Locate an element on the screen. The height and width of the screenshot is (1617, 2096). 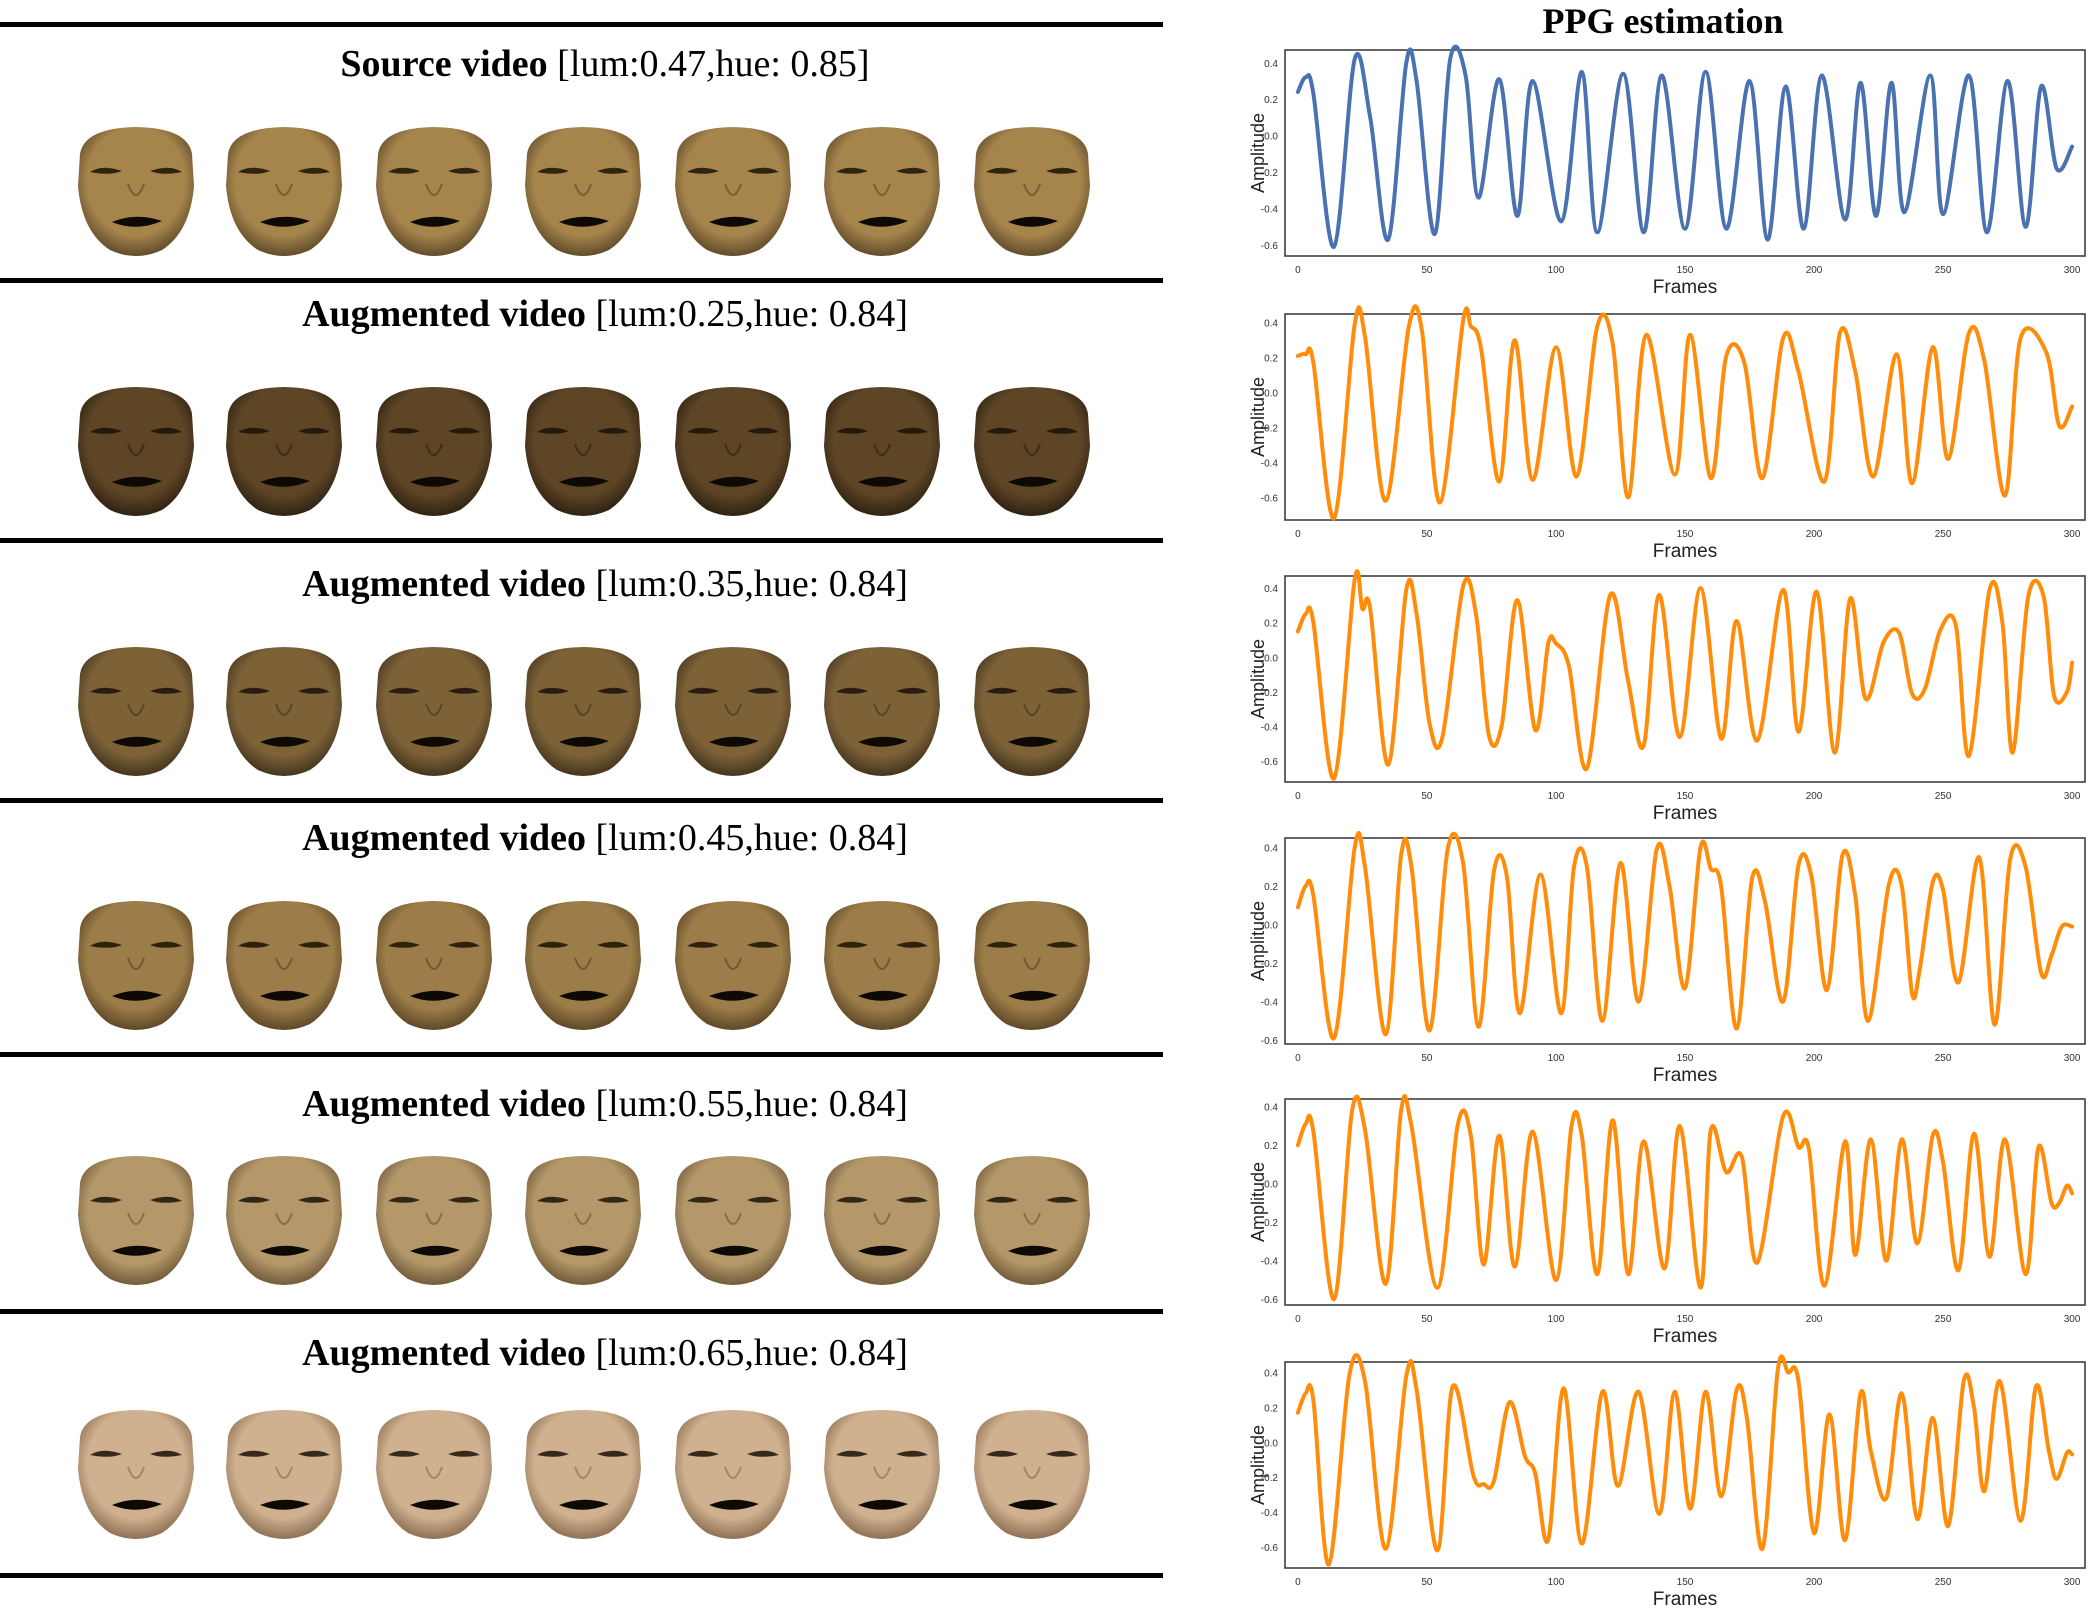
video-row-params: [lum:0.65,hue: 0.84] is located at coordinates (747, 1353).